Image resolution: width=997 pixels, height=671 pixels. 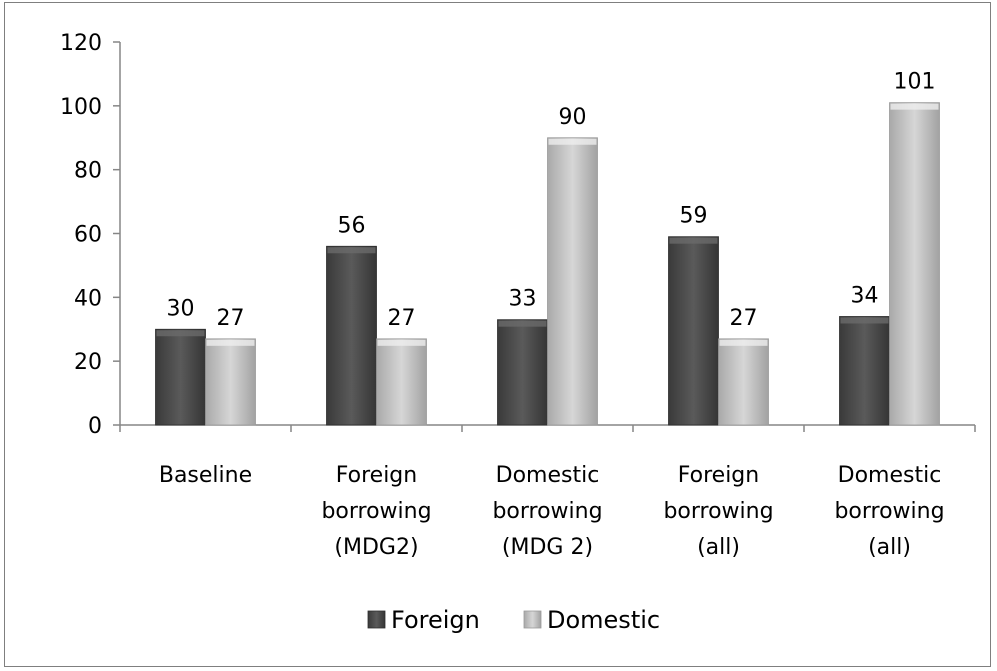 I want to click on data-label: 34, so click(x=865, y=295).